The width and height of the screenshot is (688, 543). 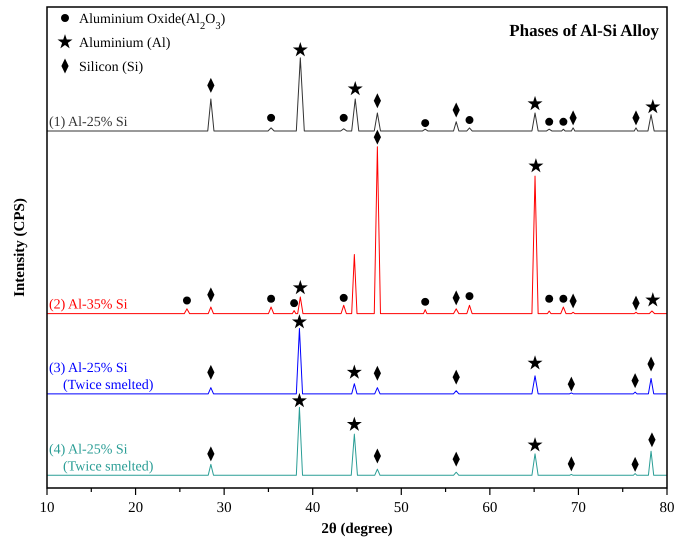 I want to click on x-tick-label: 10, so click(x=47, y=508).